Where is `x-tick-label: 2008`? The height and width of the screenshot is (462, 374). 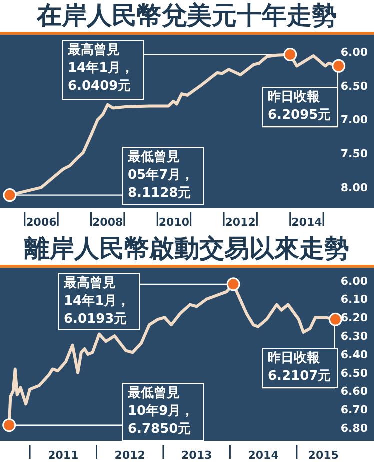 x-tick-label: 2008 is located at coordinates (108, 222).